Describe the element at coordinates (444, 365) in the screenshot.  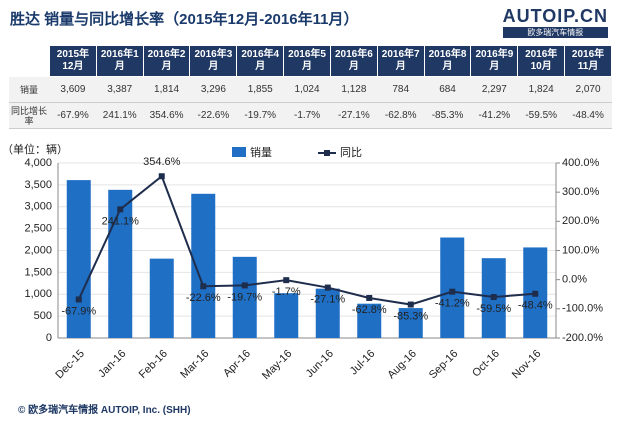
I see `x-tick-label: Sep-16` at that location.